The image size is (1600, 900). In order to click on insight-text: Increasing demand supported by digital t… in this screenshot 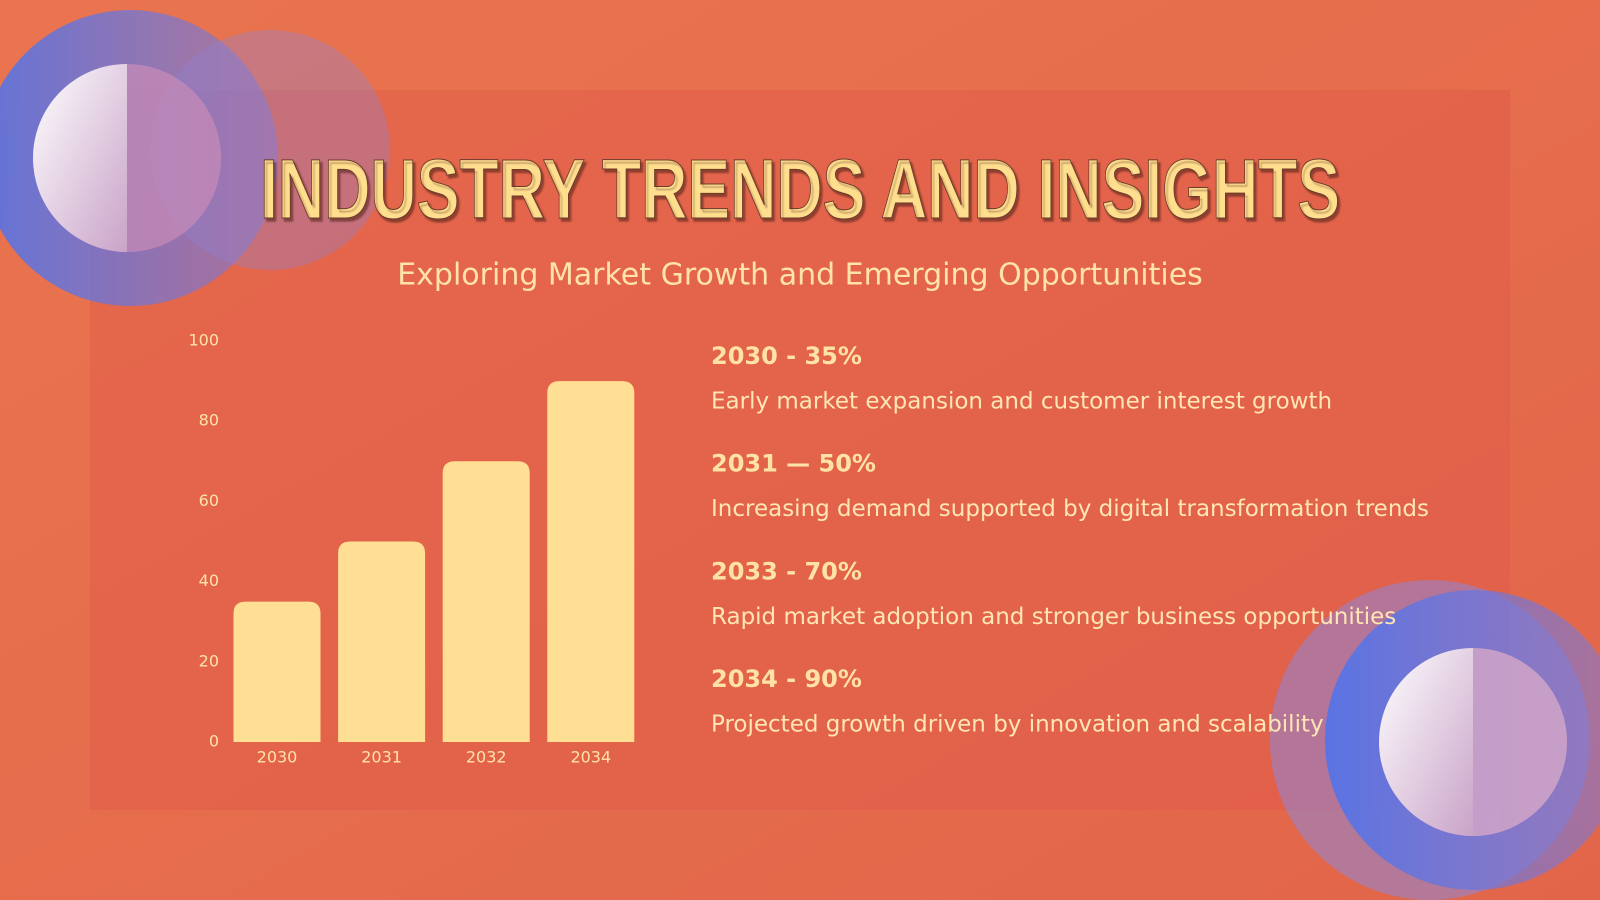, I will do `click(1070, 509)`.